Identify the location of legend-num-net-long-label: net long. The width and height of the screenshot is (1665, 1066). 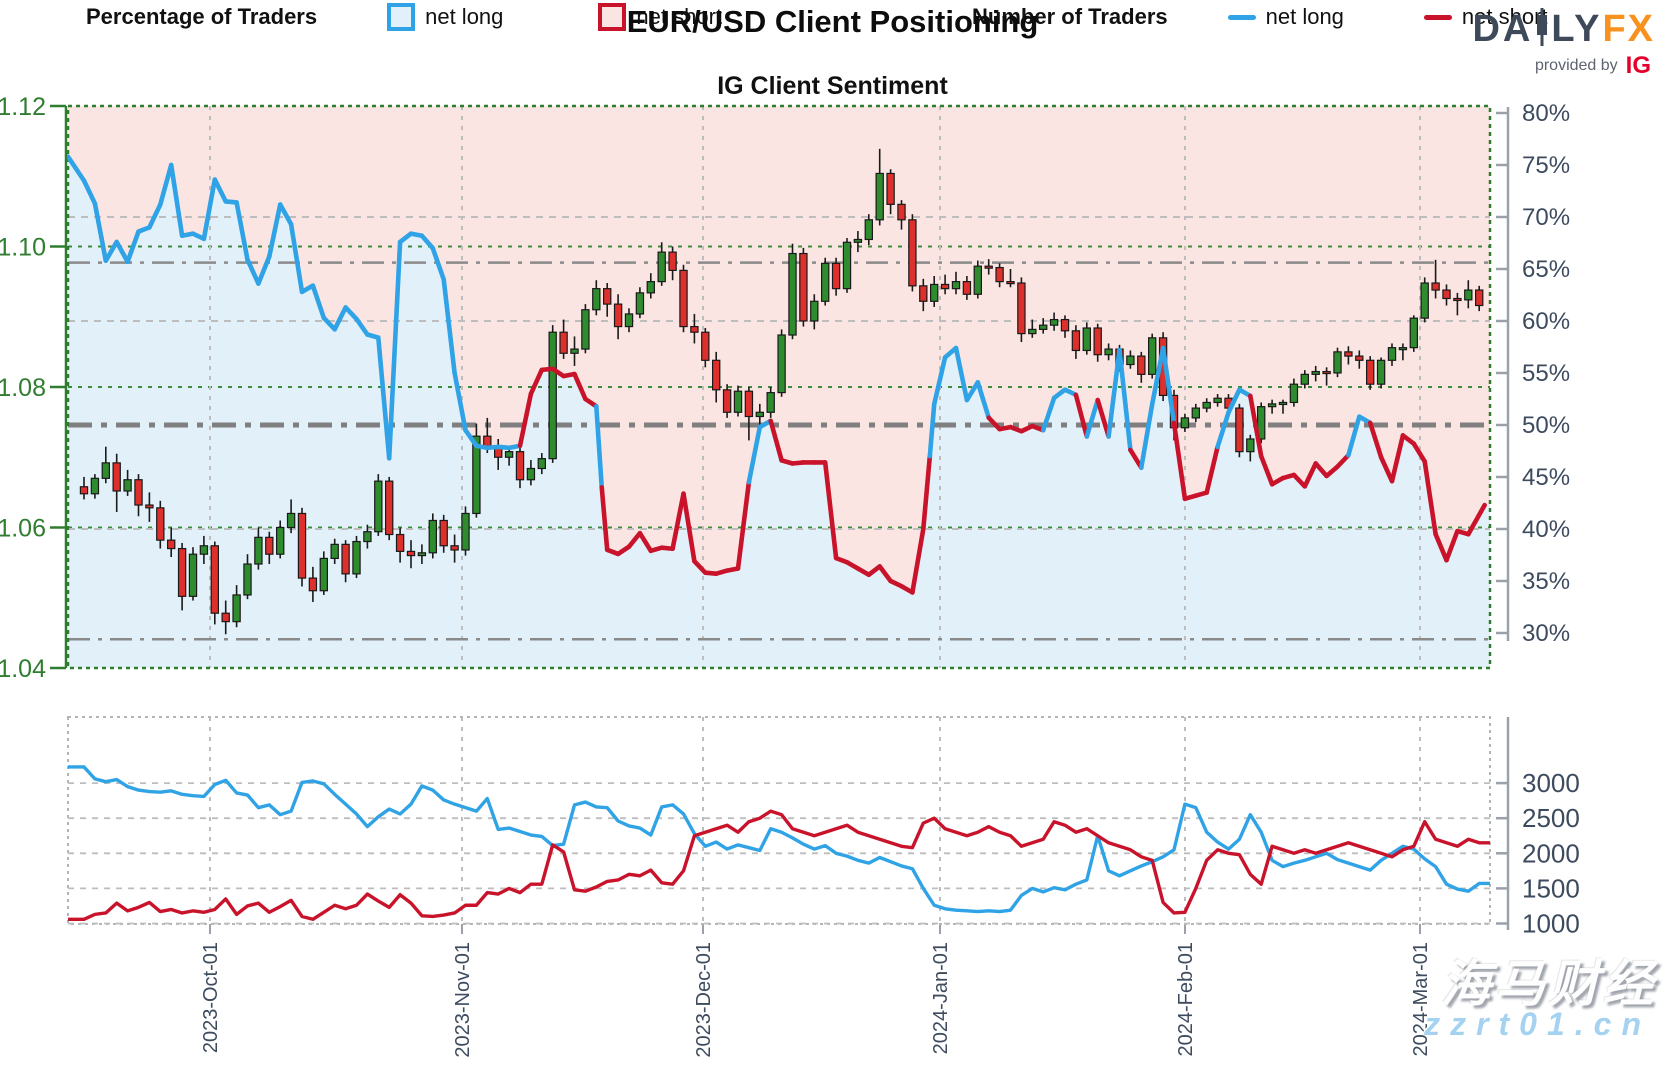
(1304, 16).